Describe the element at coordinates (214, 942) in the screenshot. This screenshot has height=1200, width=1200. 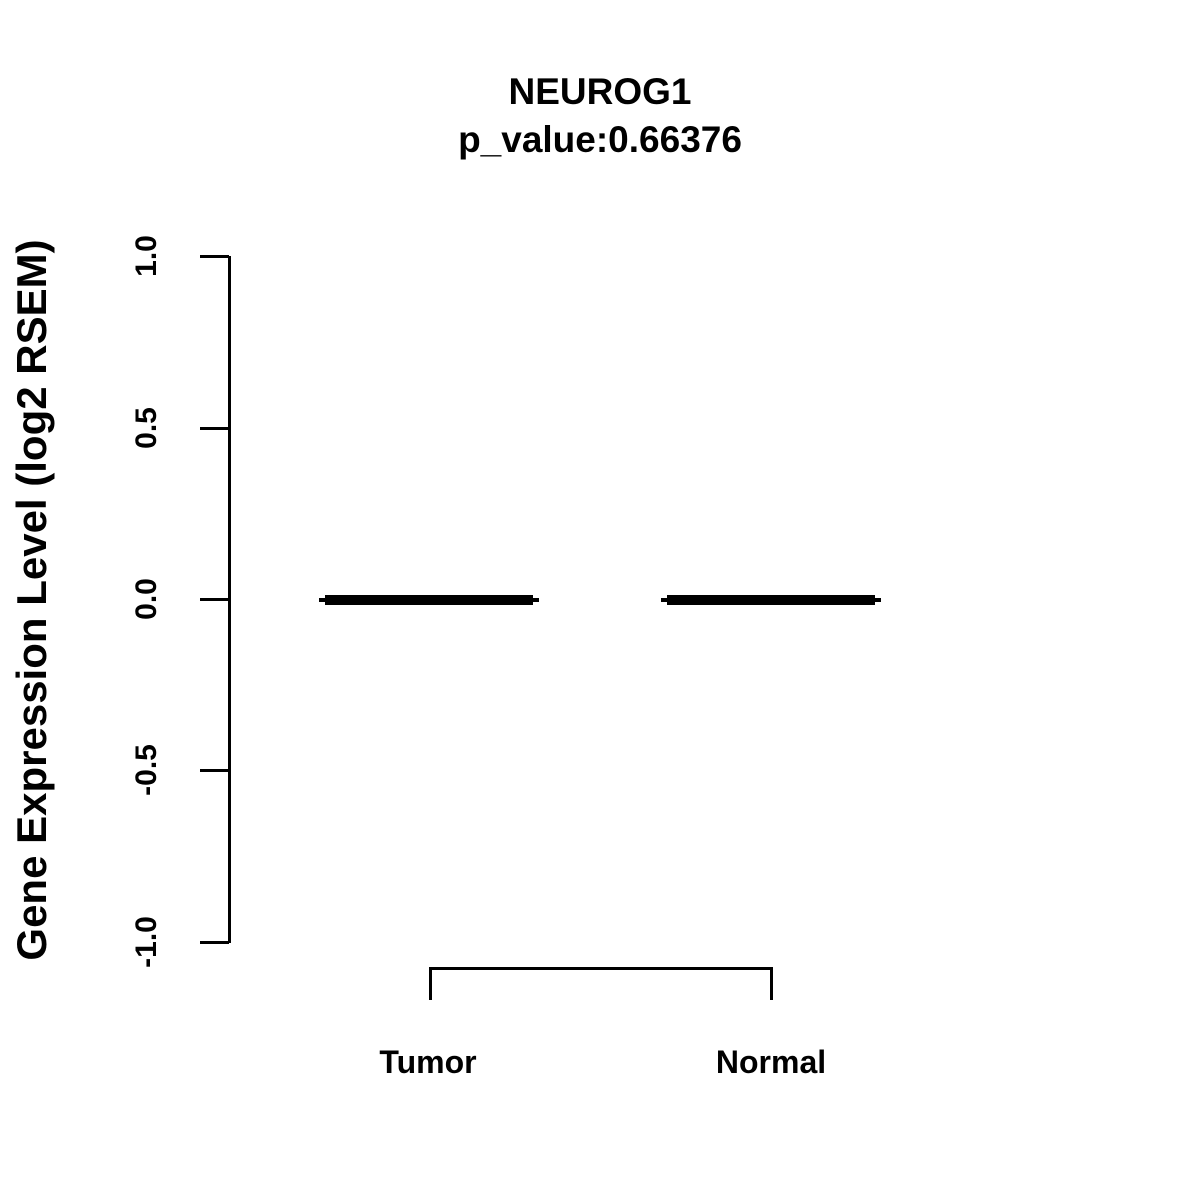
I see `y-axis-tick--1.0` at that location.